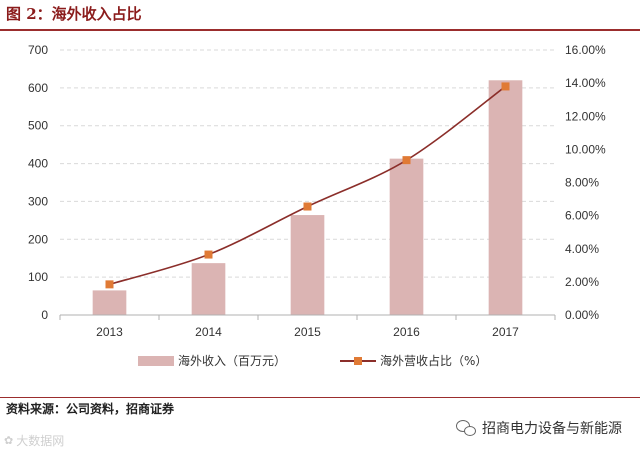 Image resolution: width=640 pixels, height=456 pixels. I want to click on y-tick-label: 600, so click(38, 88).